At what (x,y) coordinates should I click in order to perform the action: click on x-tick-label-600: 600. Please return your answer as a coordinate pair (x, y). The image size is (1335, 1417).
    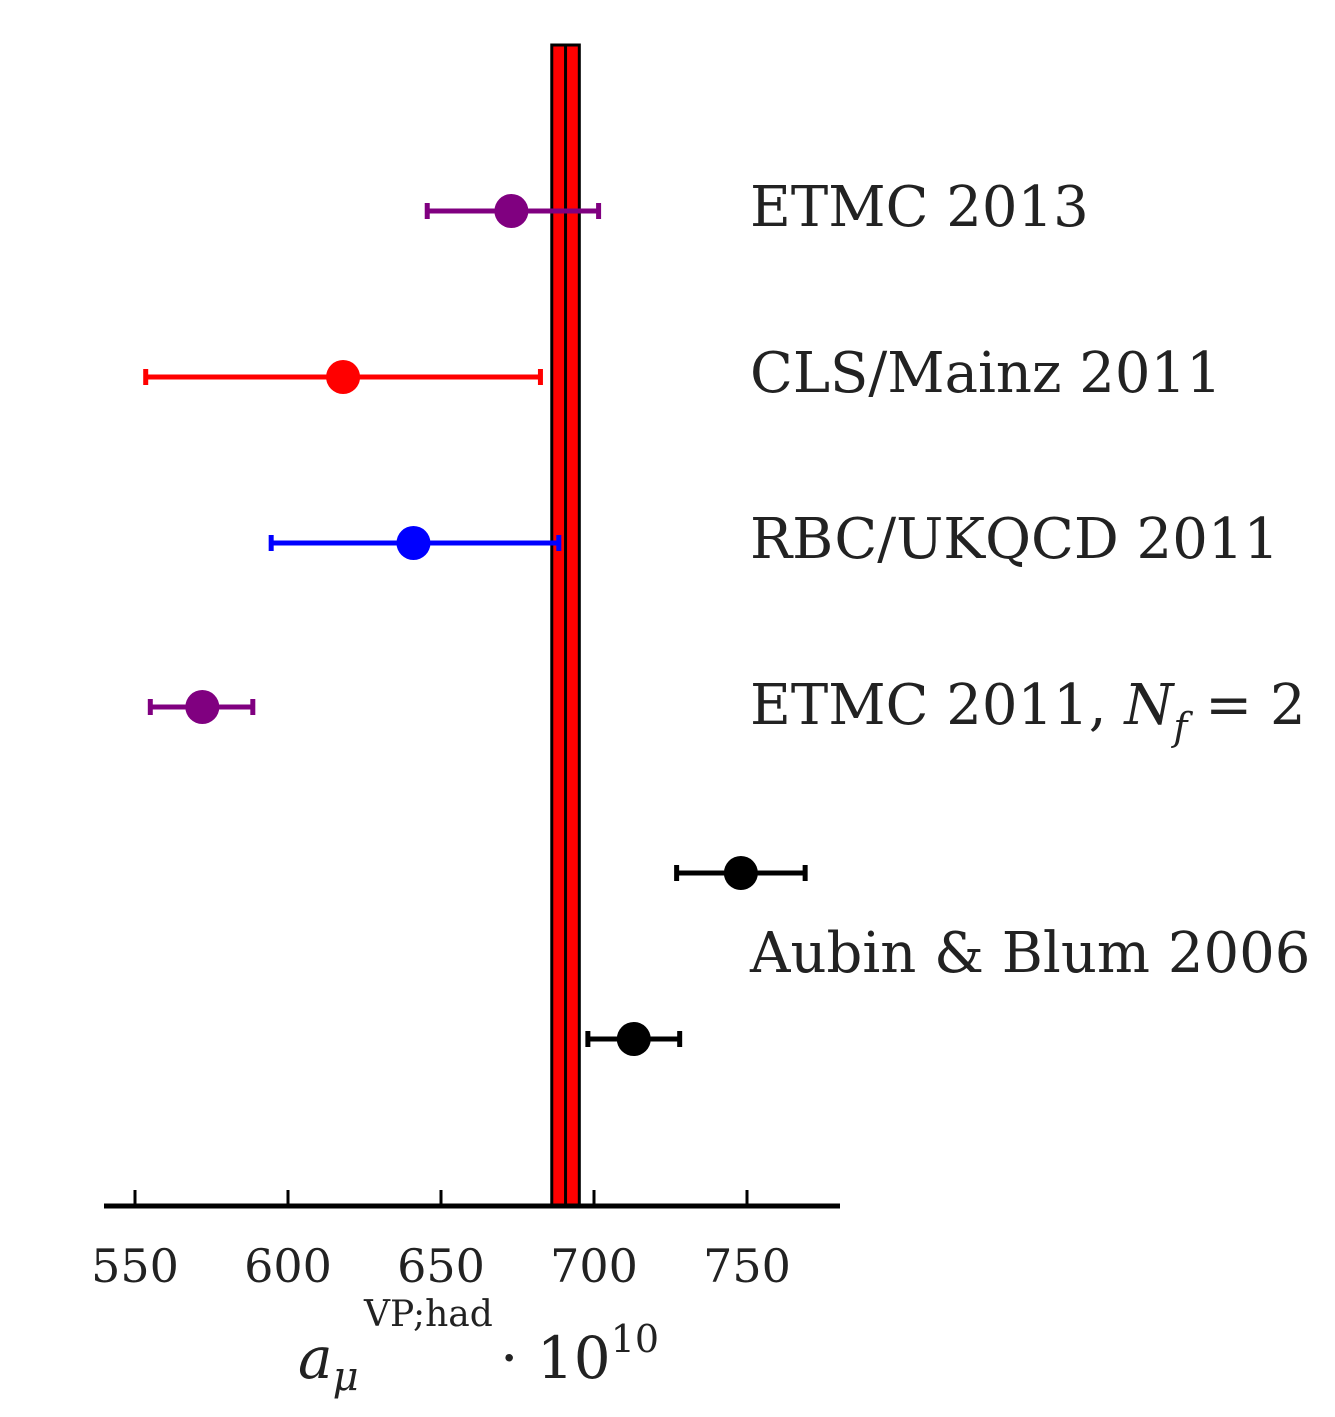
    Looking at the image, I should click on (288, 1266).